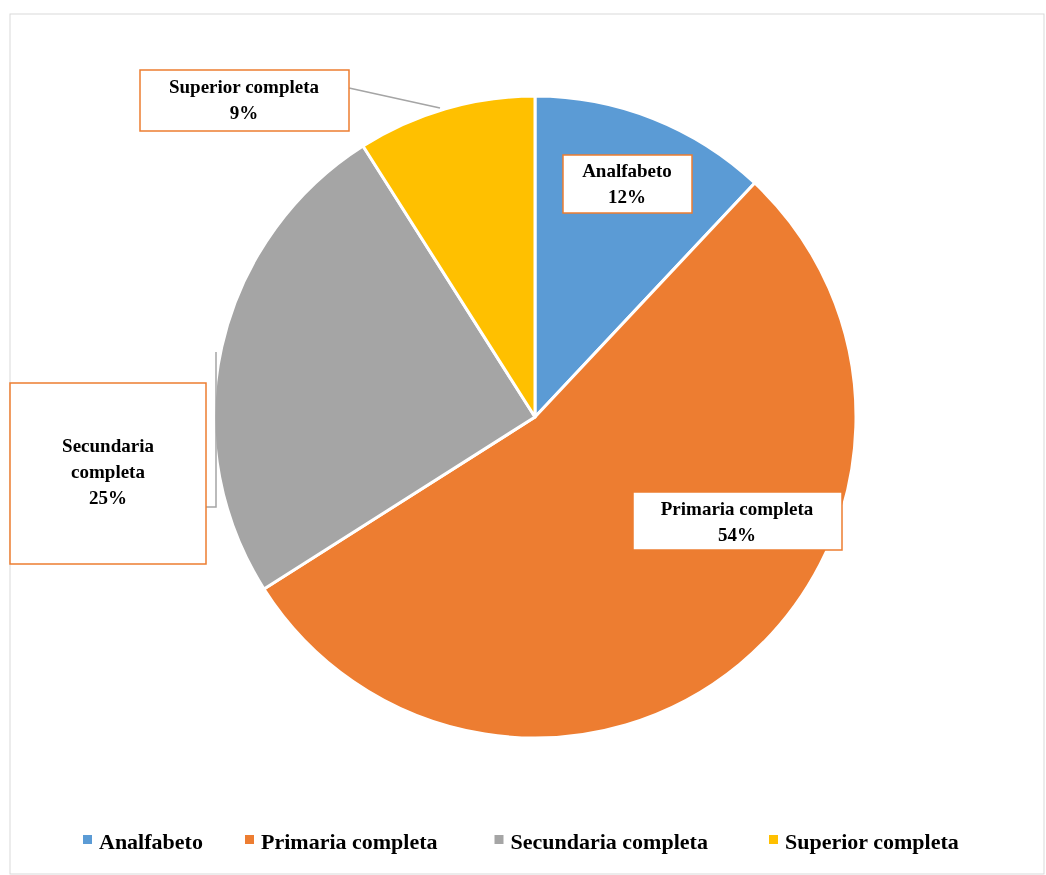  Describe the element at coordinates (737, 508) in the screenshot. I see `slice-label: Primaria completa` at that location.